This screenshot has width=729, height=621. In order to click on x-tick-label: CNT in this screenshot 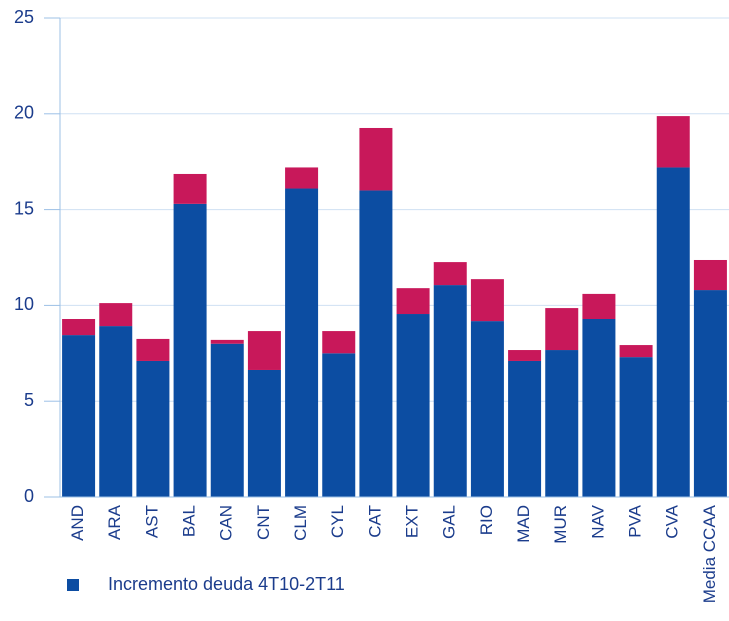, I will do `click(263, 522)`.